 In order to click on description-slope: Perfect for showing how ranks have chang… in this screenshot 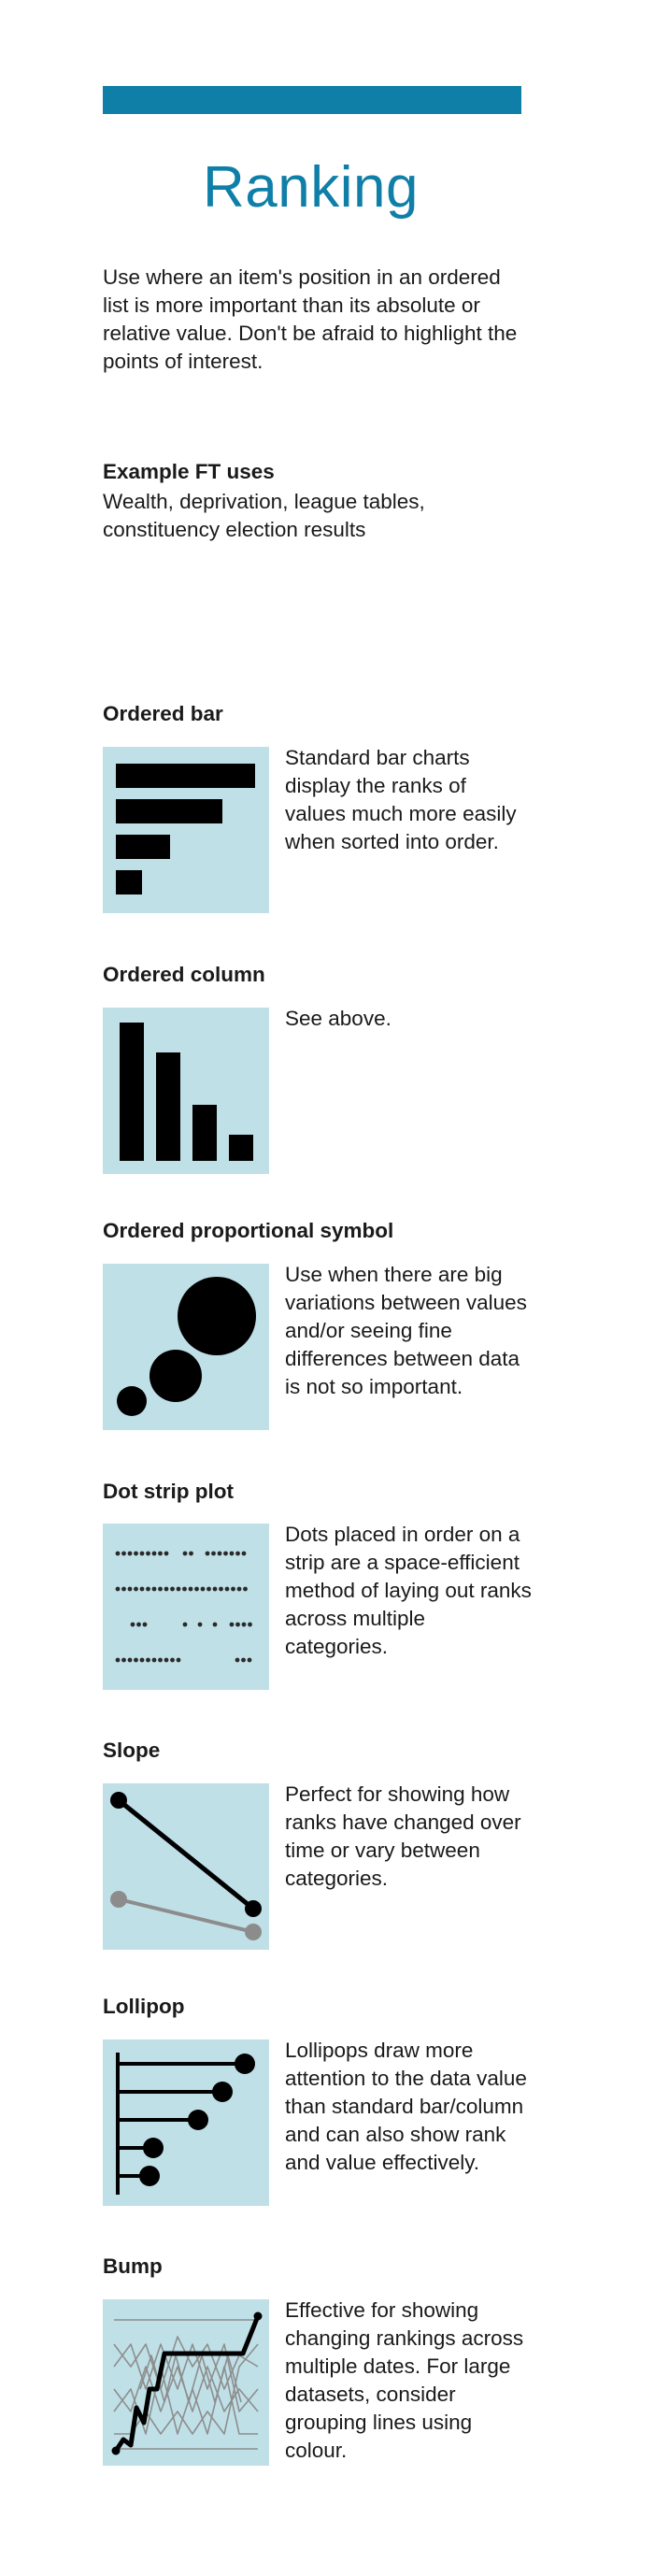, I will do `click(403, 1836)`.